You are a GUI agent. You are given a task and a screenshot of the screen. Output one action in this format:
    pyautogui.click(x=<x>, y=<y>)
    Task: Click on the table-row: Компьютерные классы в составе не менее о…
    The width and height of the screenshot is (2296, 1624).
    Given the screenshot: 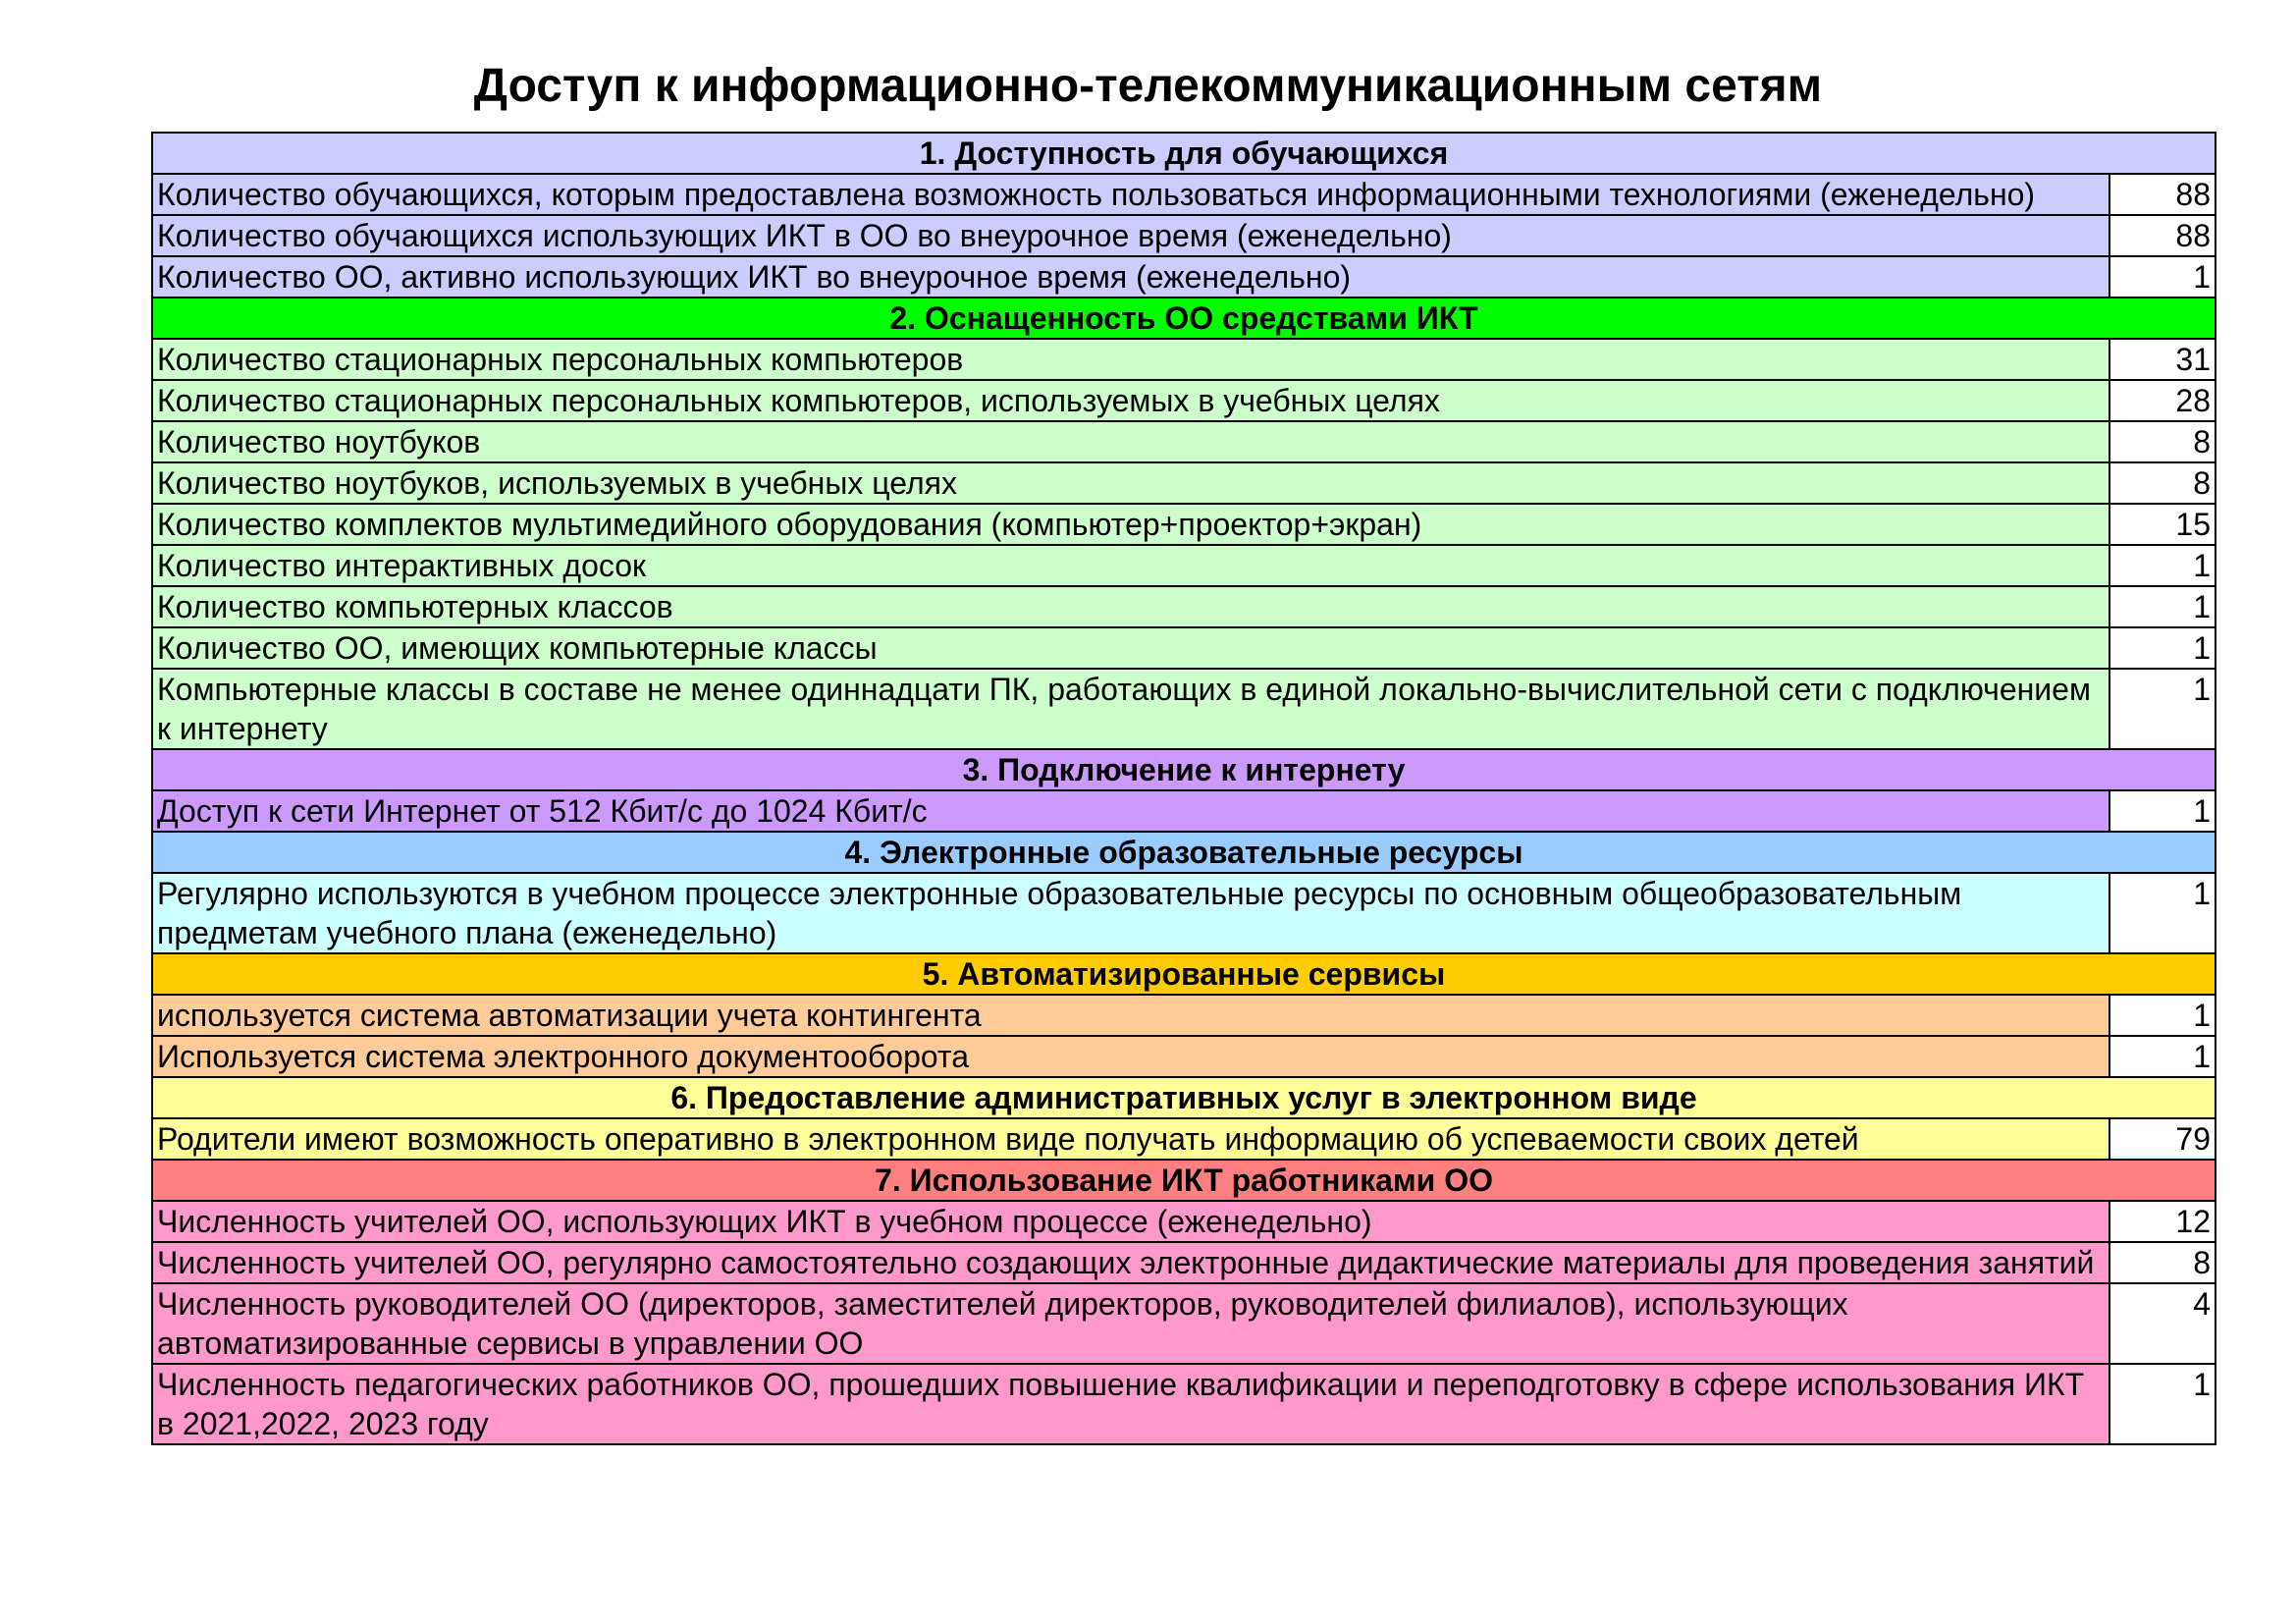 What is the action you would take?
    pyautogui.click(x=1183, y=709)
    